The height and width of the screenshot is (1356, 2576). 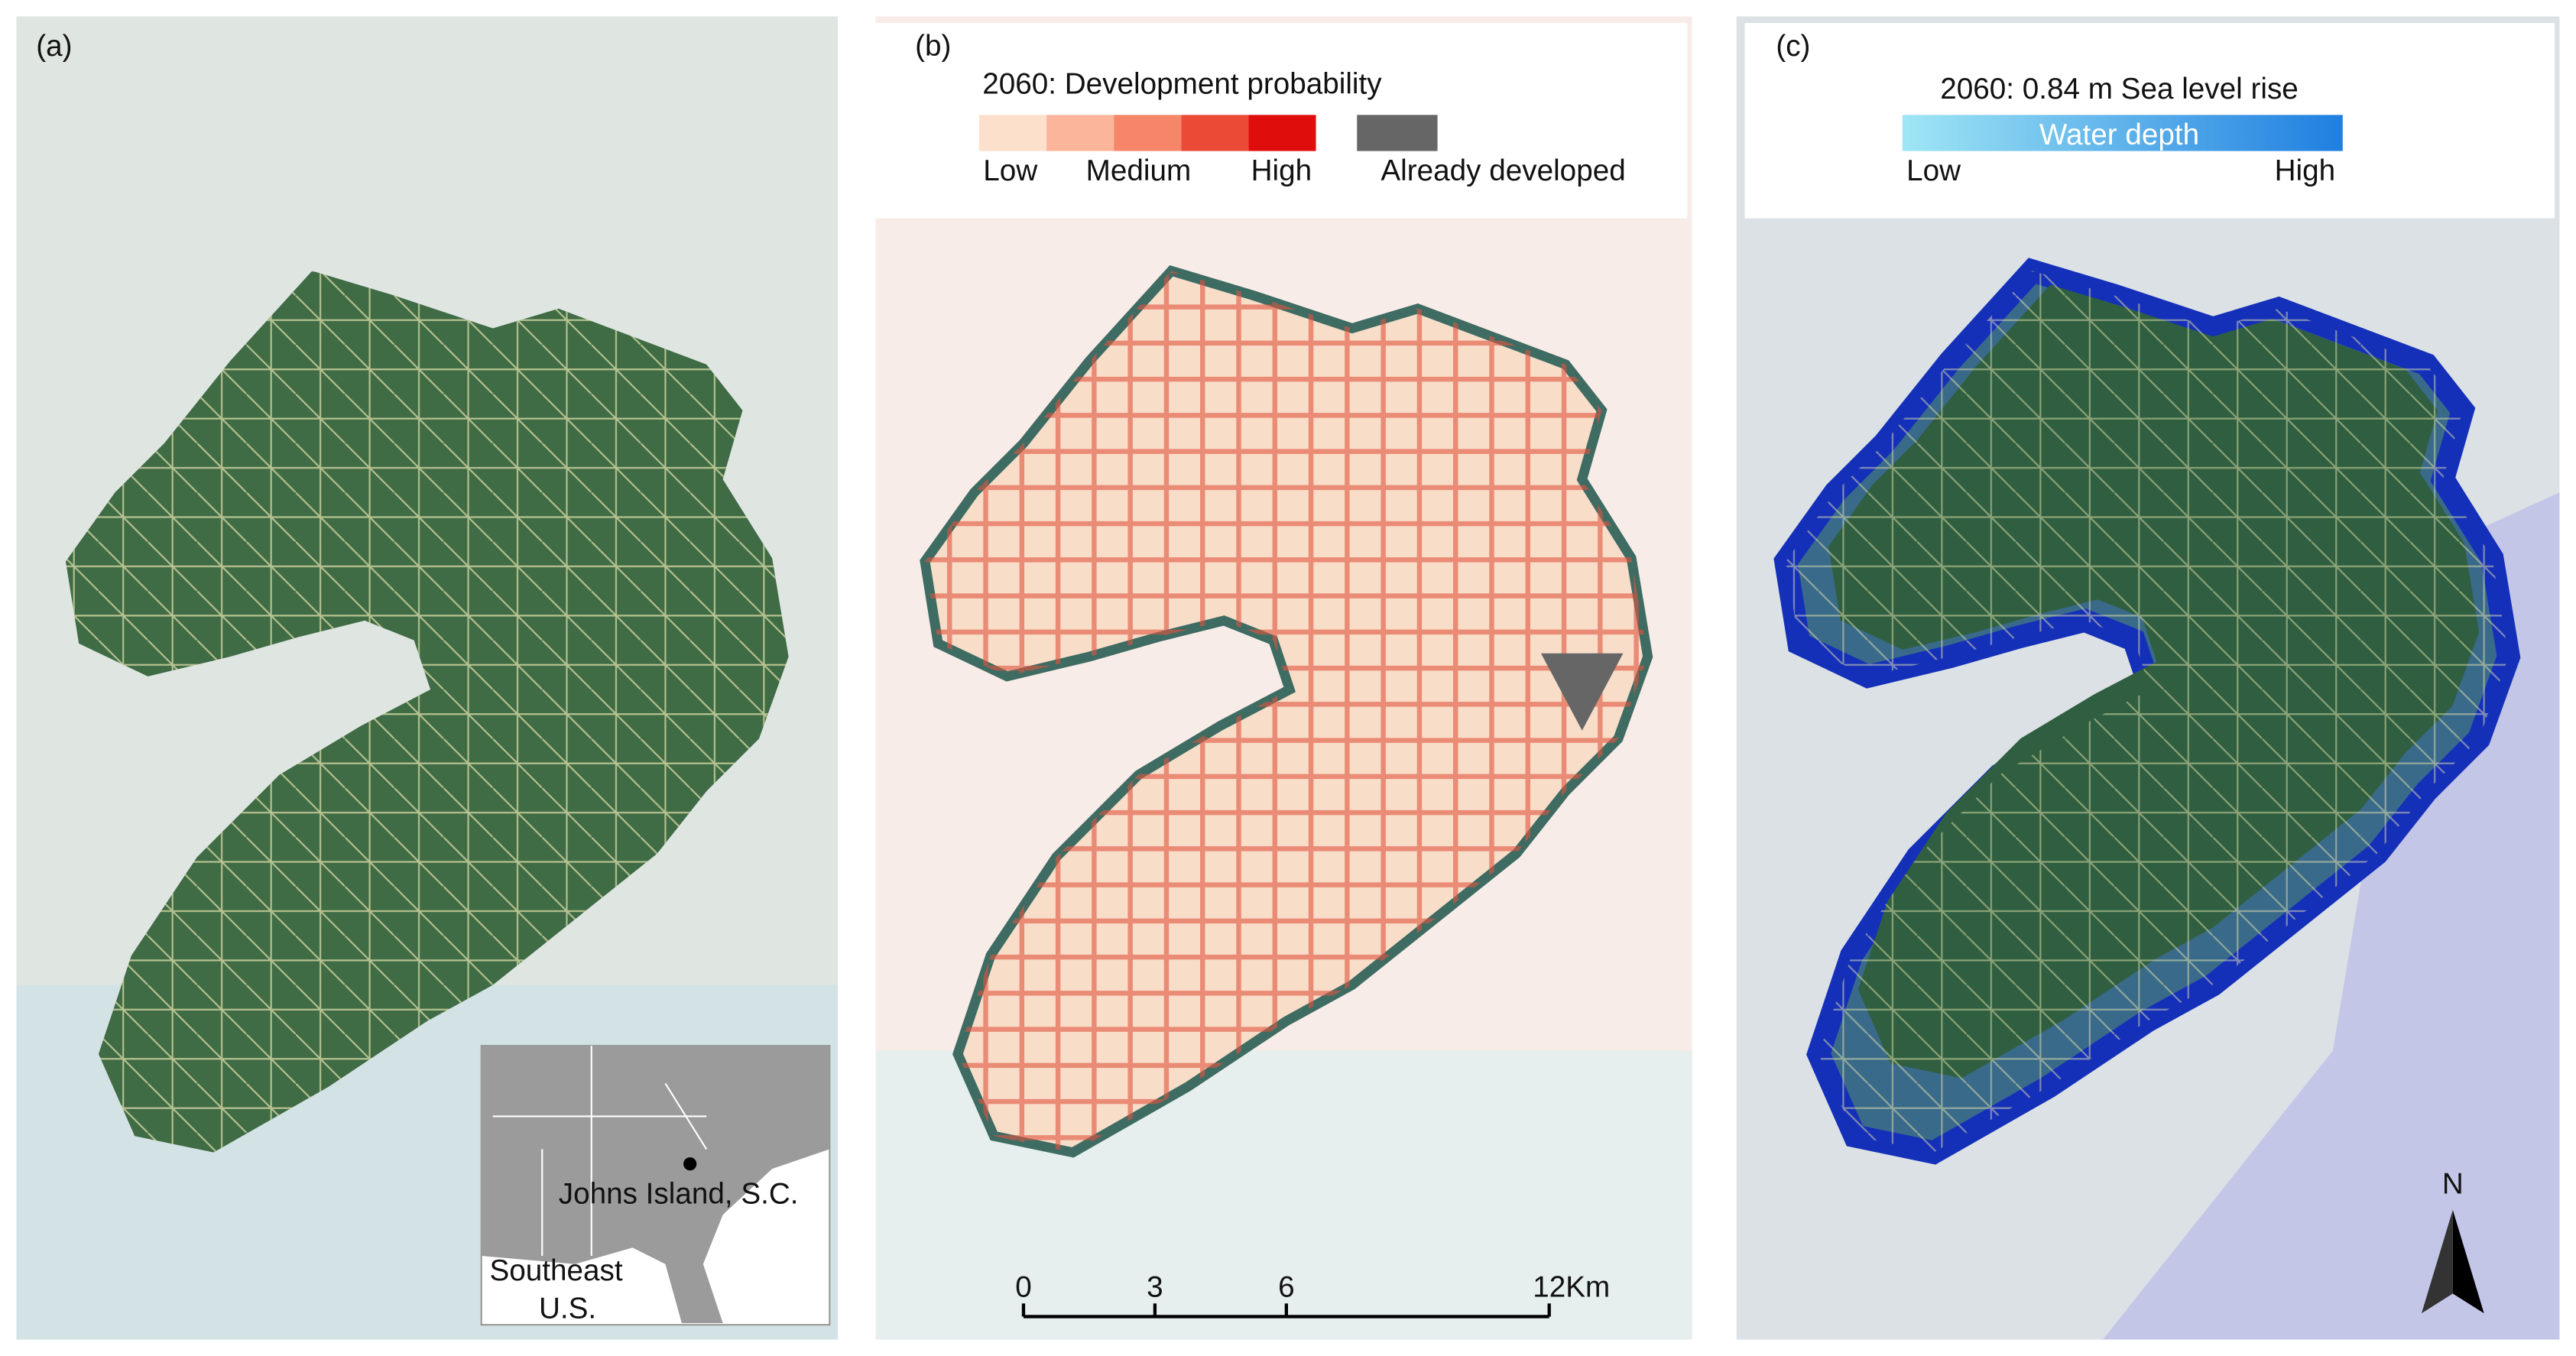 What do you see at coordinates (1182, 83) in the screenshot?
I see `legend-title: 2060: Development probability` at bounding box center [1182, 83].